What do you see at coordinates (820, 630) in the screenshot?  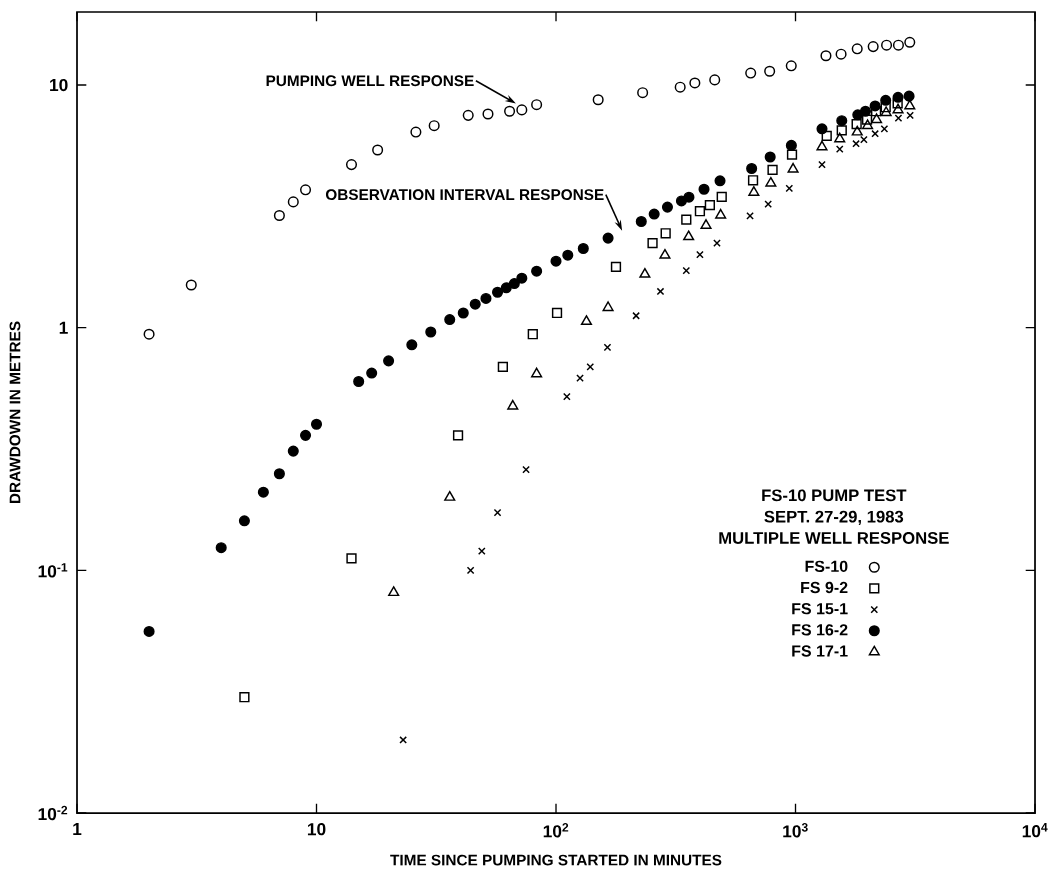 I see `legend-label: FS 16-2` at bounding box center [820, 630].